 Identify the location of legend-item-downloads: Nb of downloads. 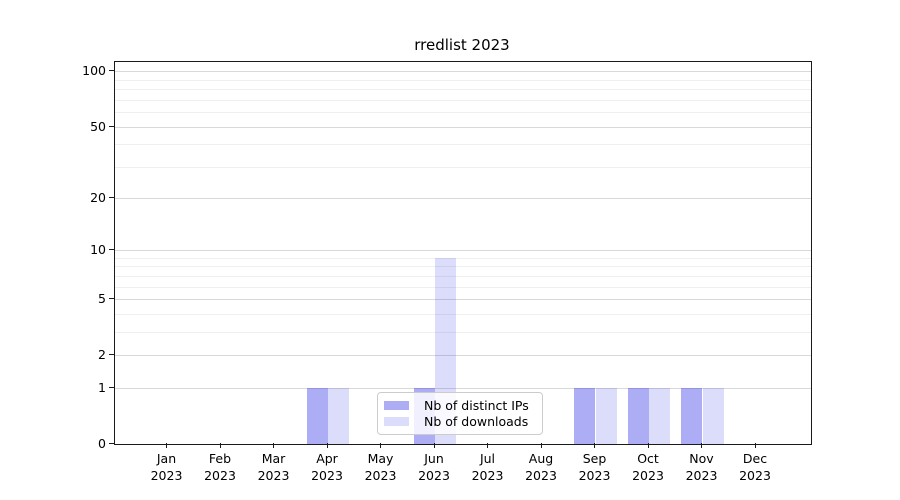
(459, 422).